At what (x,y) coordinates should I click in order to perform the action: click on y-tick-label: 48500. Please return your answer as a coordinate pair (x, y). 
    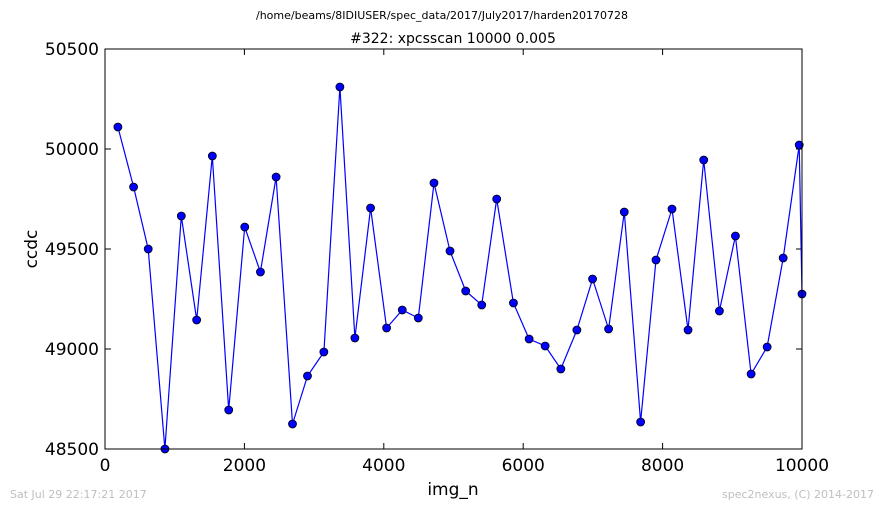
    Looking at the image, I should click on (72, 450).